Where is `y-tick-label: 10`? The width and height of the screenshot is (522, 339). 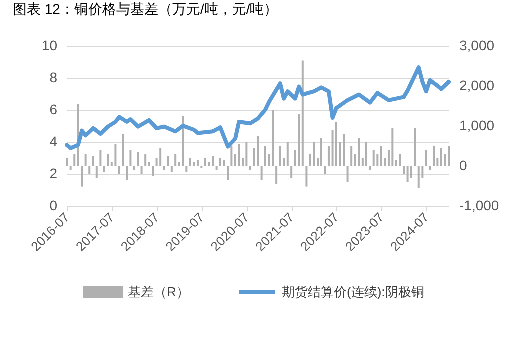
y-tick-label: 10 is located at coordinates (50, 46).